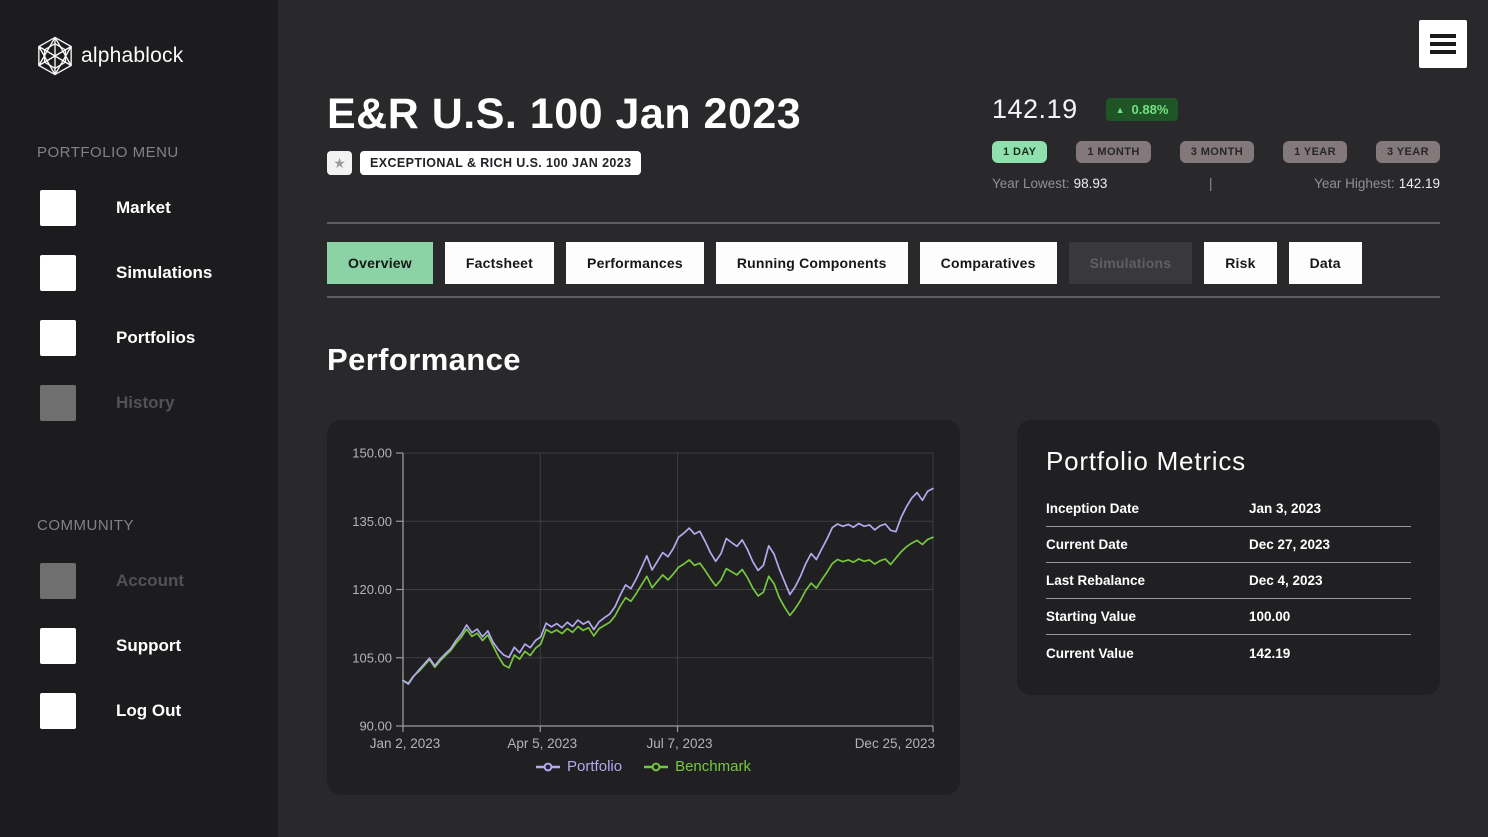 This screenshot has width=1488, height=837. I want to click on sidebar-item-simulations: Simulations, so click(139, 273).